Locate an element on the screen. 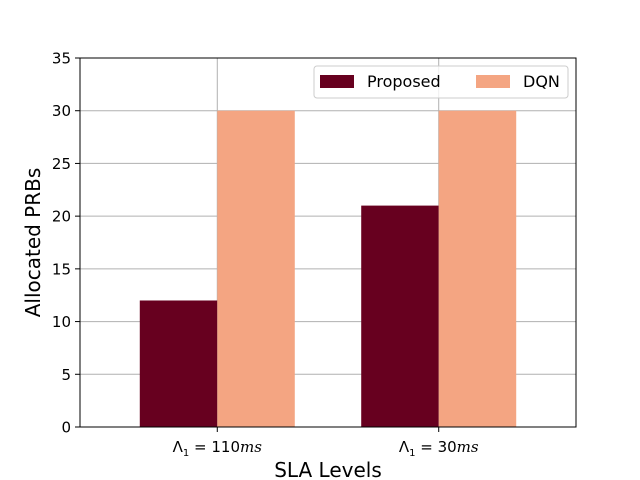 The height and width of the screenshot is (480, 640). legend: Proposed DQN is located at coordinates (441, 82).